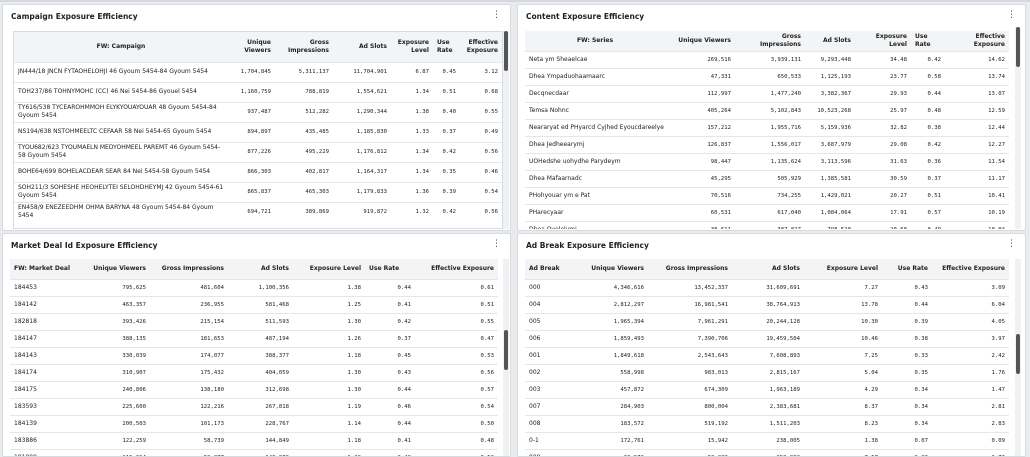 The height and width of the screenshot is (457, 1030). What do you see at coordinates (362, 111) in the screenshot?
I see `numeric-cell: 1,290,344` at bounding box center [362, 111].